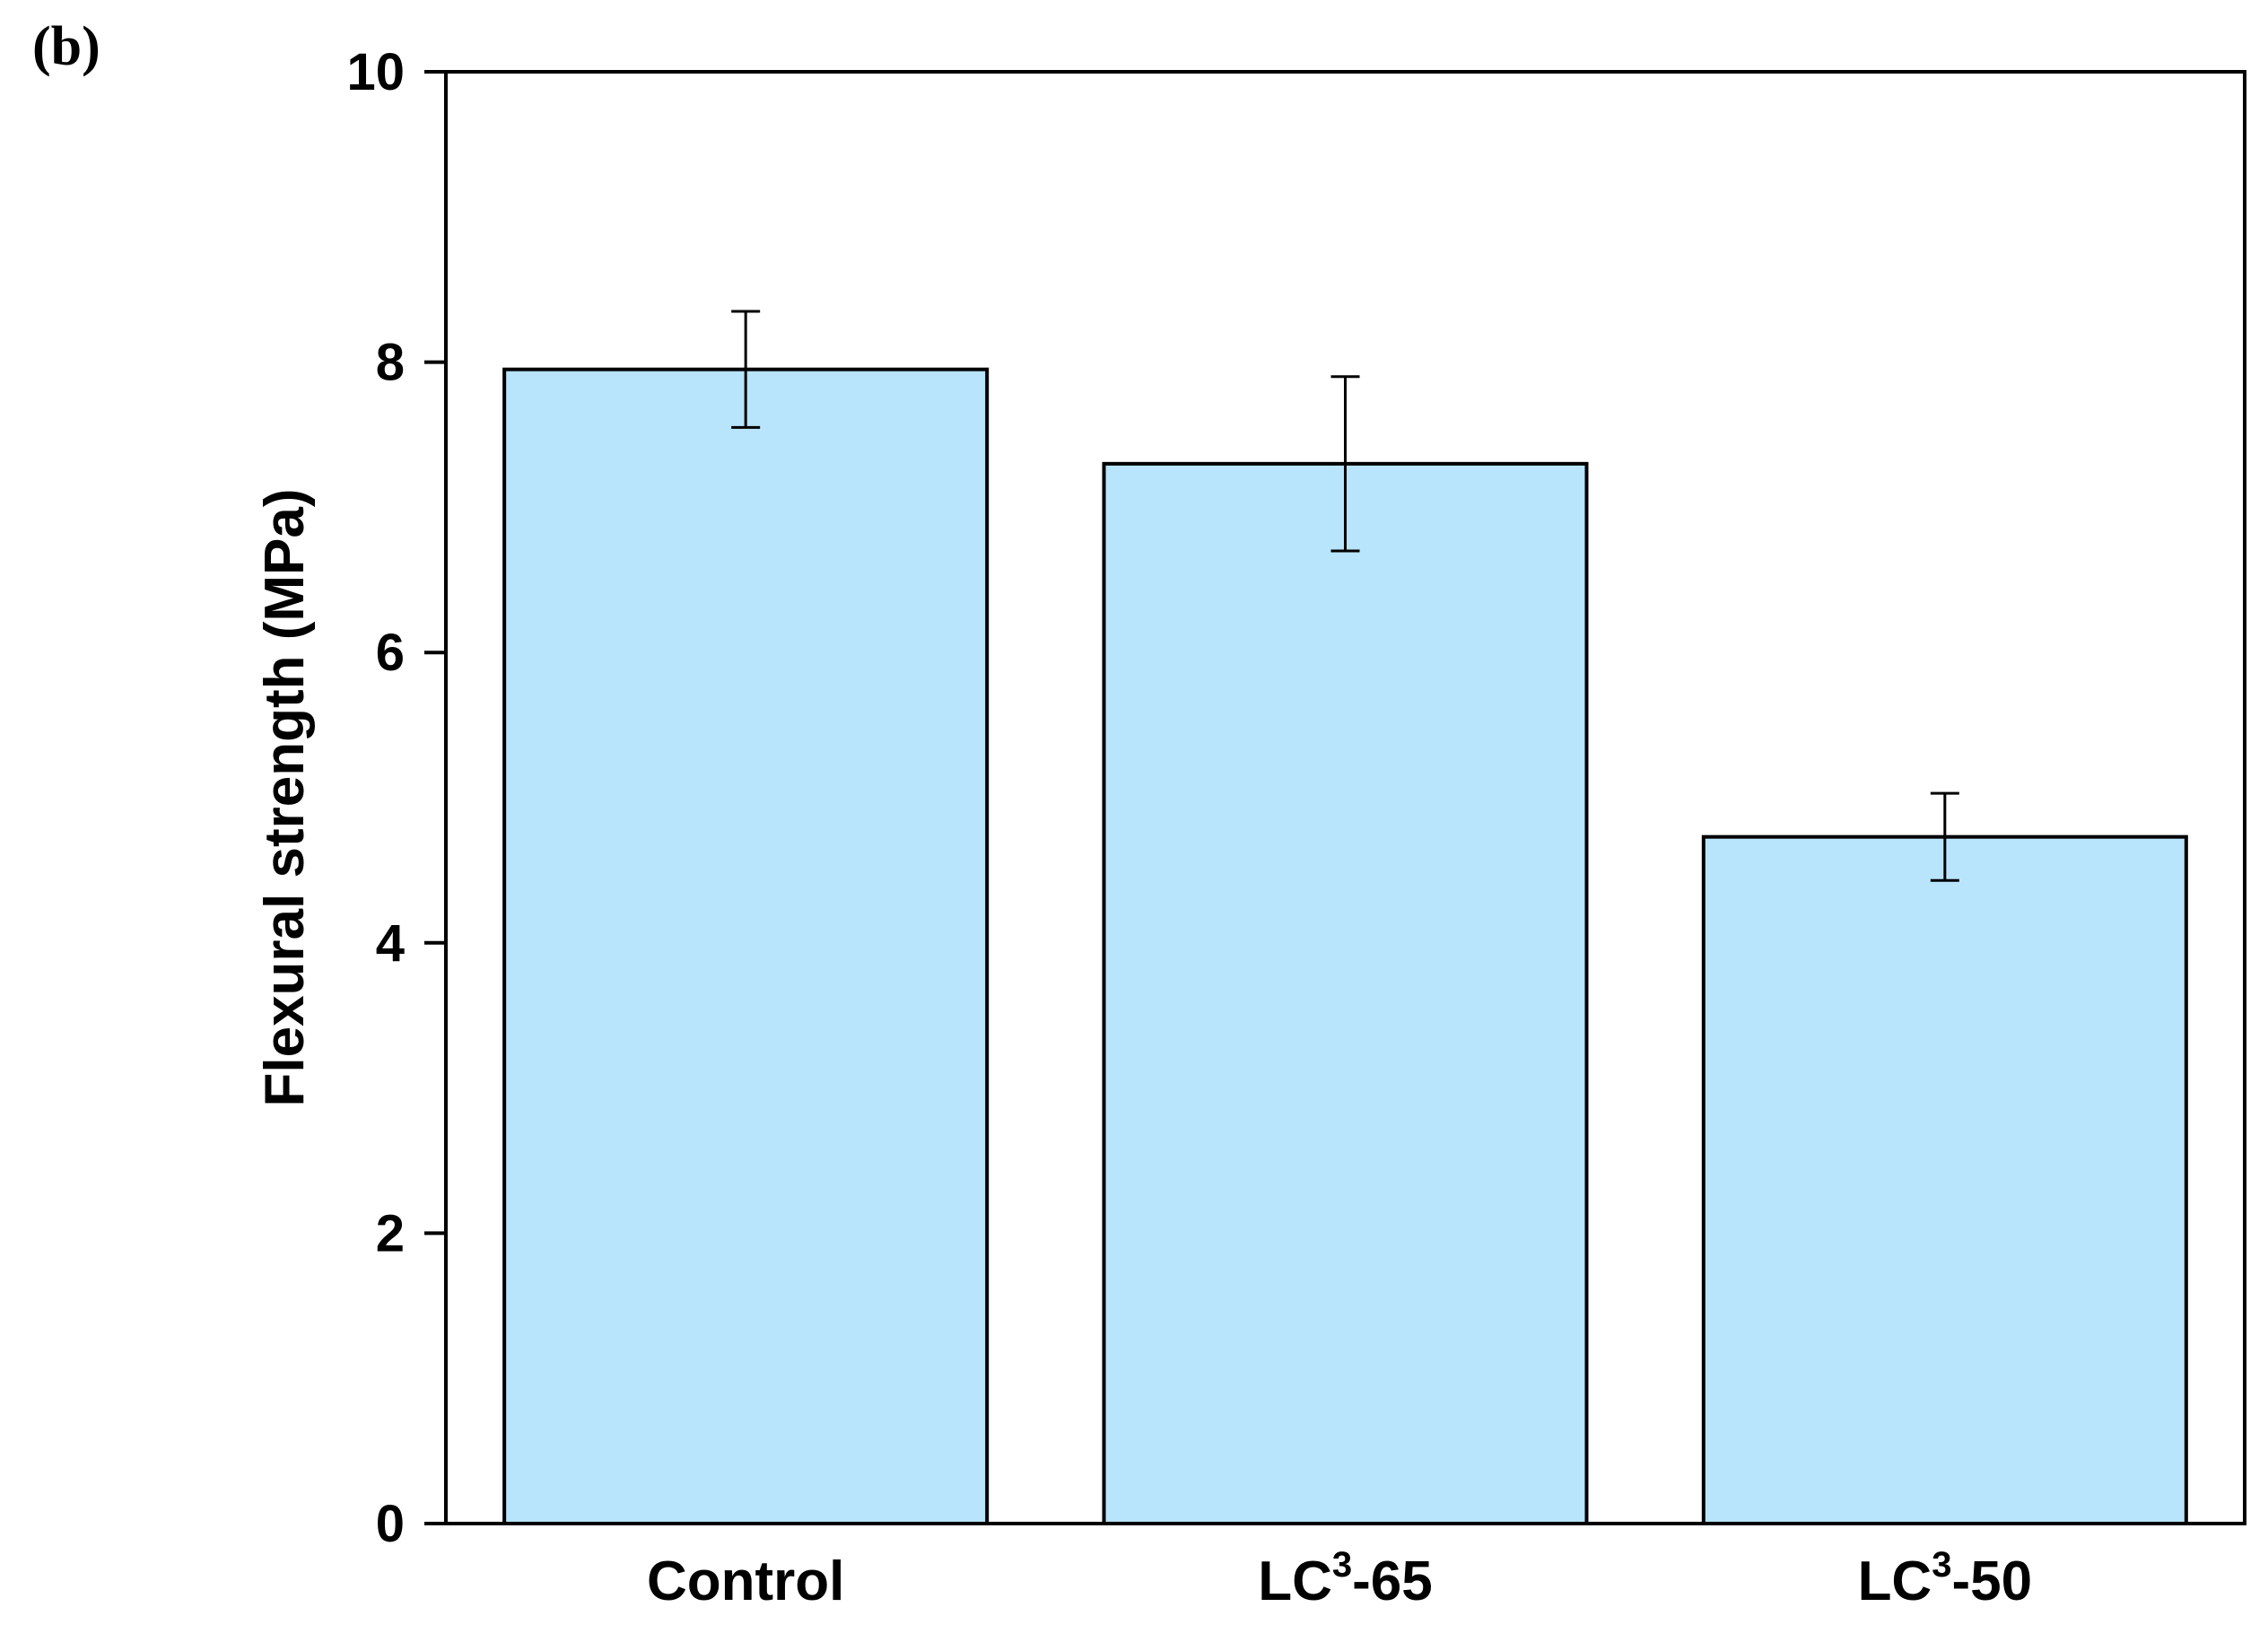 The height and width of the screenshot is (1642, 2268). I want to click on y-tick-label-10: 10, so click(375, 72).